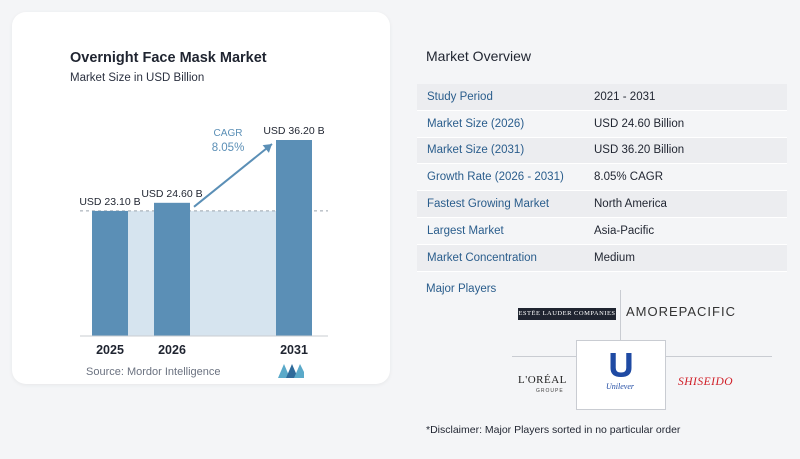 This screenshot has width=800, height=459. Describe the element at coordinates (294, 350) in the screenshot. I see `x-tick-2031: 2031` at that location.